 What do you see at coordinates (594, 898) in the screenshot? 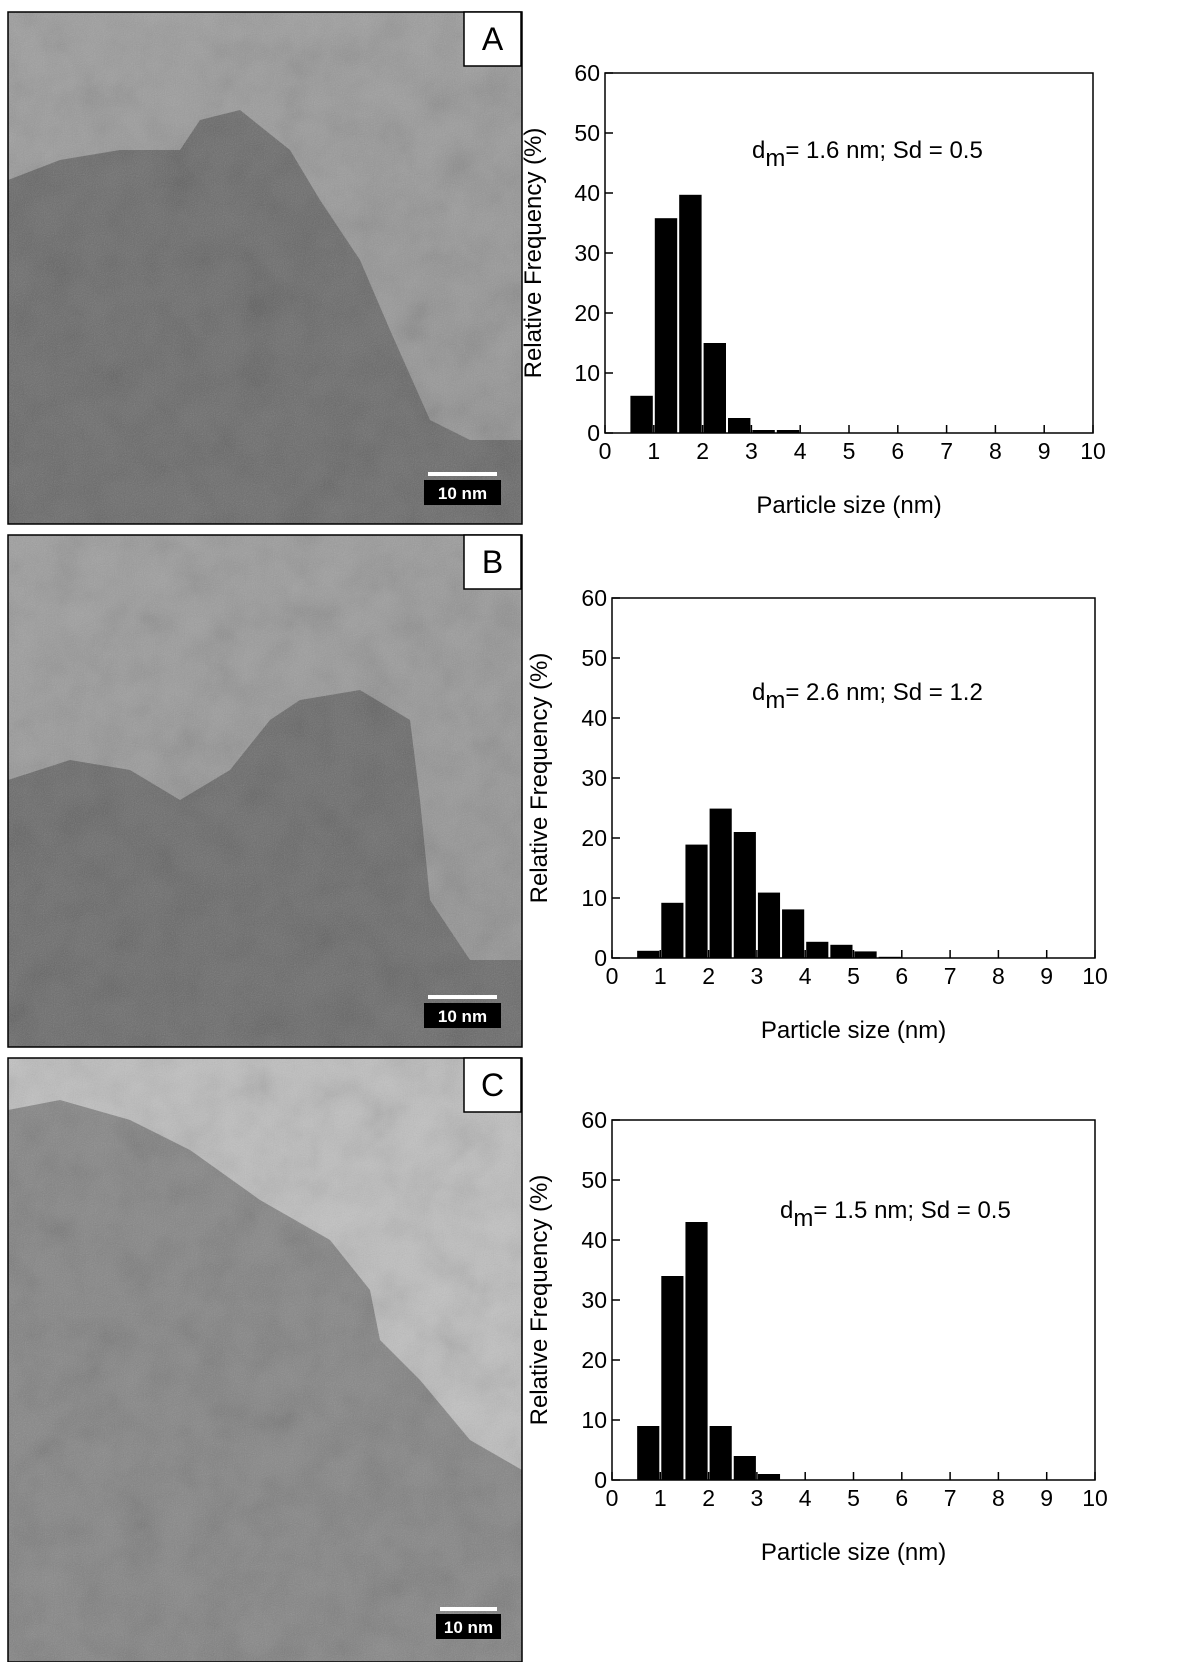
I see `y-tick-label: 10` at bounding box center [594, 898].